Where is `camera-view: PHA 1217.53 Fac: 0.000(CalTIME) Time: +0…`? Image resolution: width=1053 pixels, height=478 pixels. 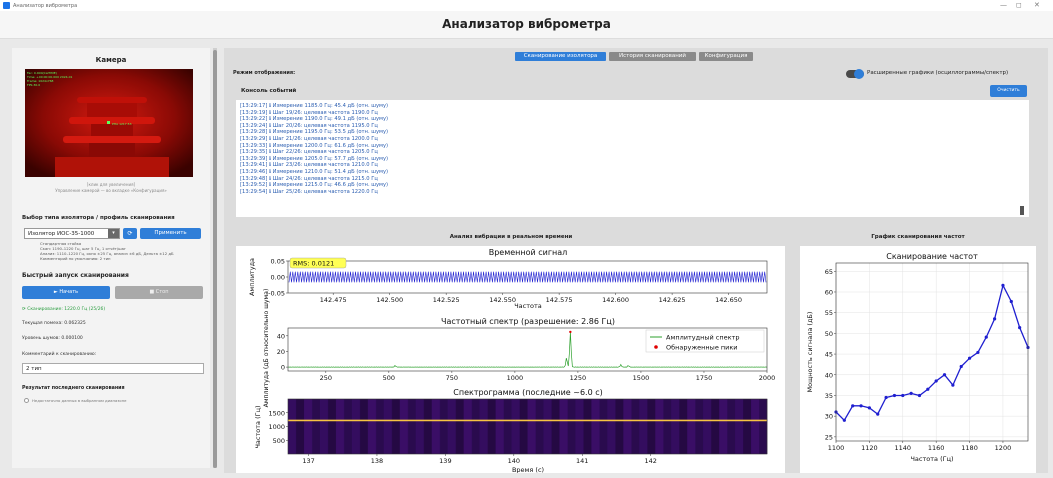 camera-view: PHA 1217.53 Fac: 0.000(CalTIME) Time: +0… is located at coordinates (109, 123).